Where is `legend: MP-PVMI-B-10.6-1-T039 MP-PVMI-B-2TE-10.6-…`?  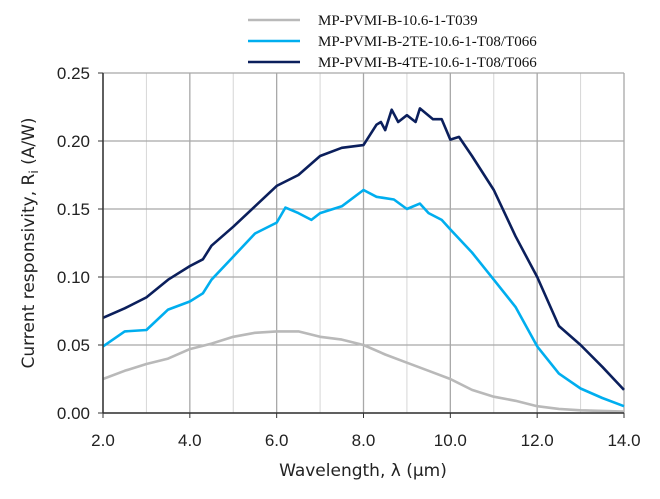 legend: MP-PVMI-B-10.6-1-T039 MP-PVMI-B-2TE-10.6-… is located at coordinates (392, 42).